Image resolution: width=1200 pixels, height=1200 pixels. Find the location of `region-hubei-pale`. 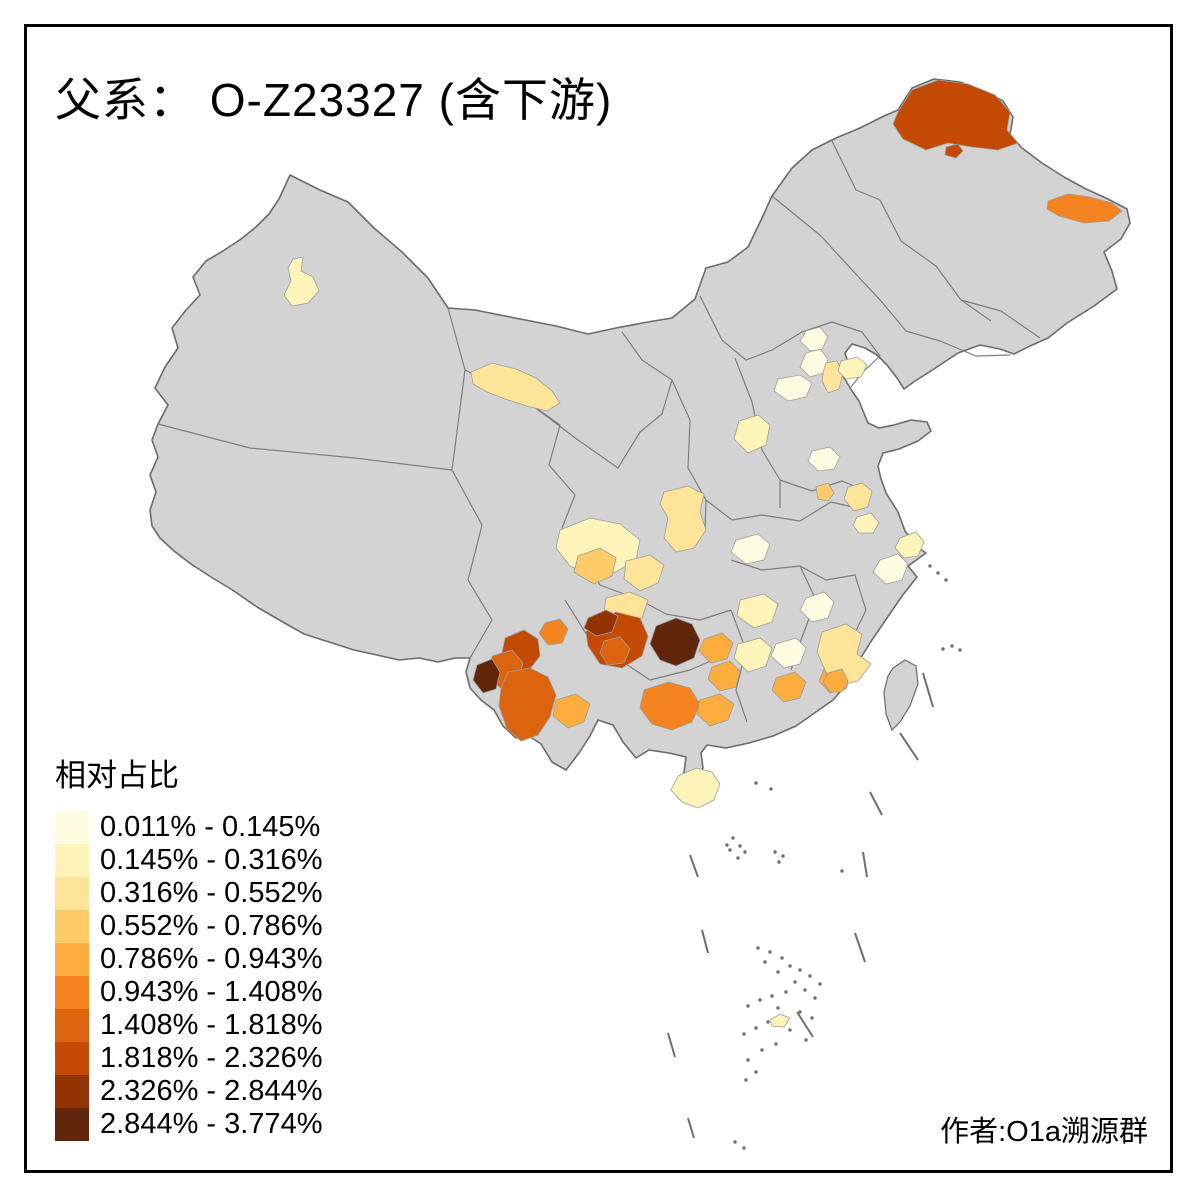

region-hubei-pale is located at coordinates (750, 549).